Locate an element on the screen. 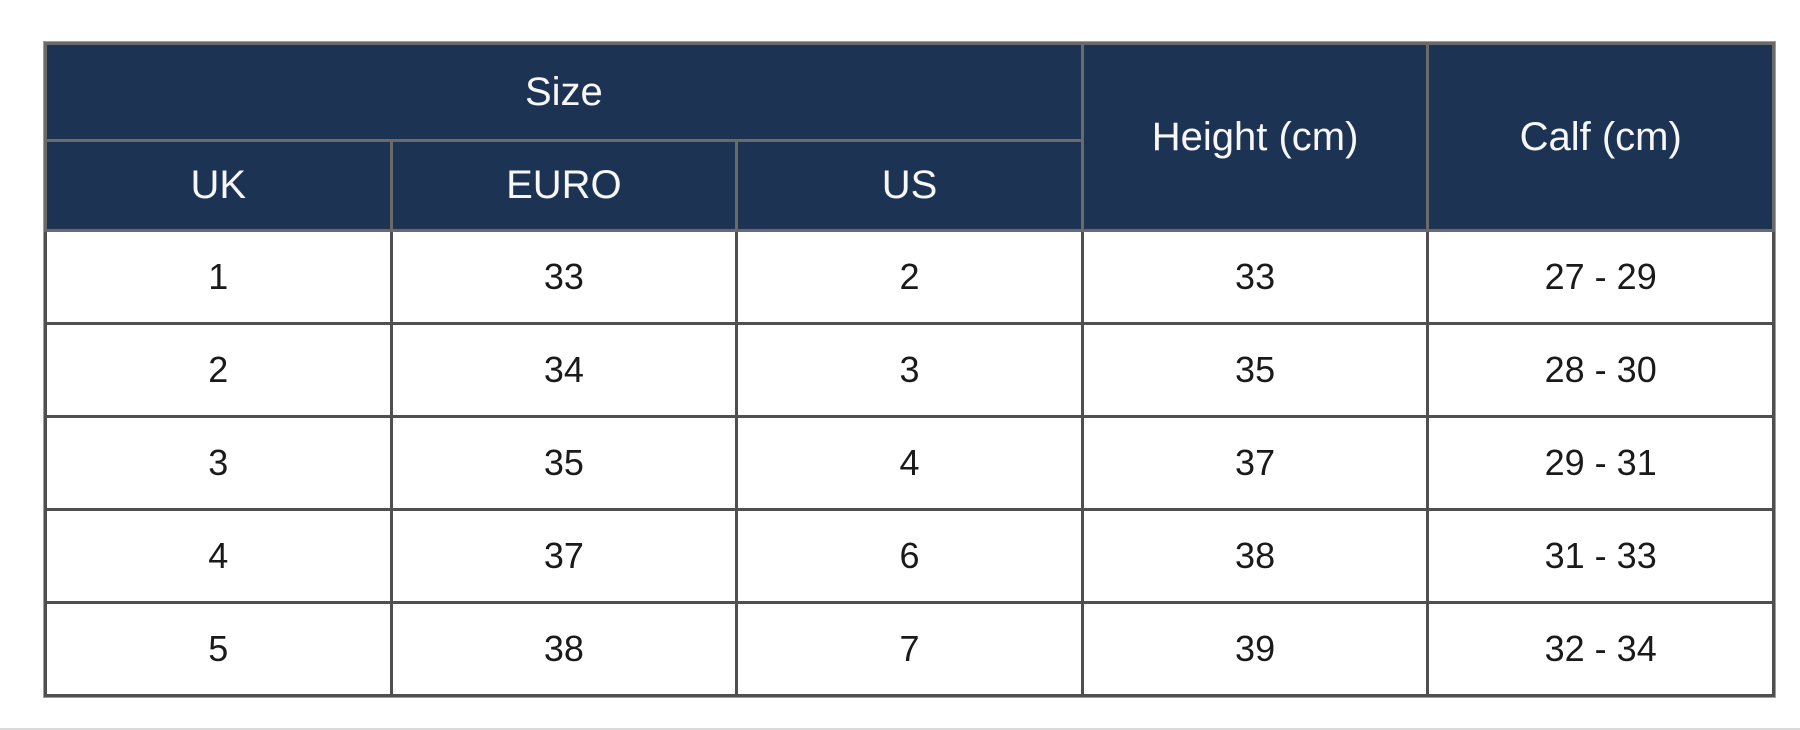 The width and height of the screenshot is (1800, 730). column-header-us: US is located at coordinates (909, 185).